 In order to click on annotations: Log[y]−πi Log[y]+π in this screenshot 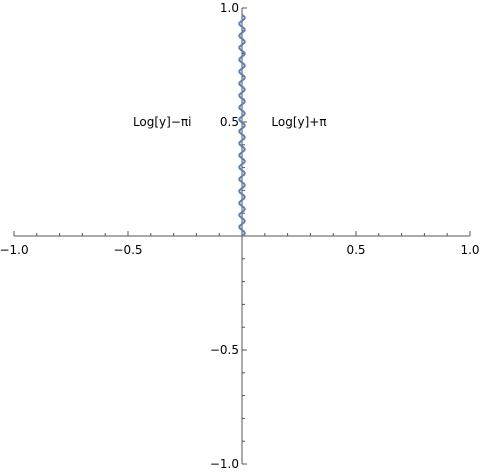, I will do `click(230, 122)`.